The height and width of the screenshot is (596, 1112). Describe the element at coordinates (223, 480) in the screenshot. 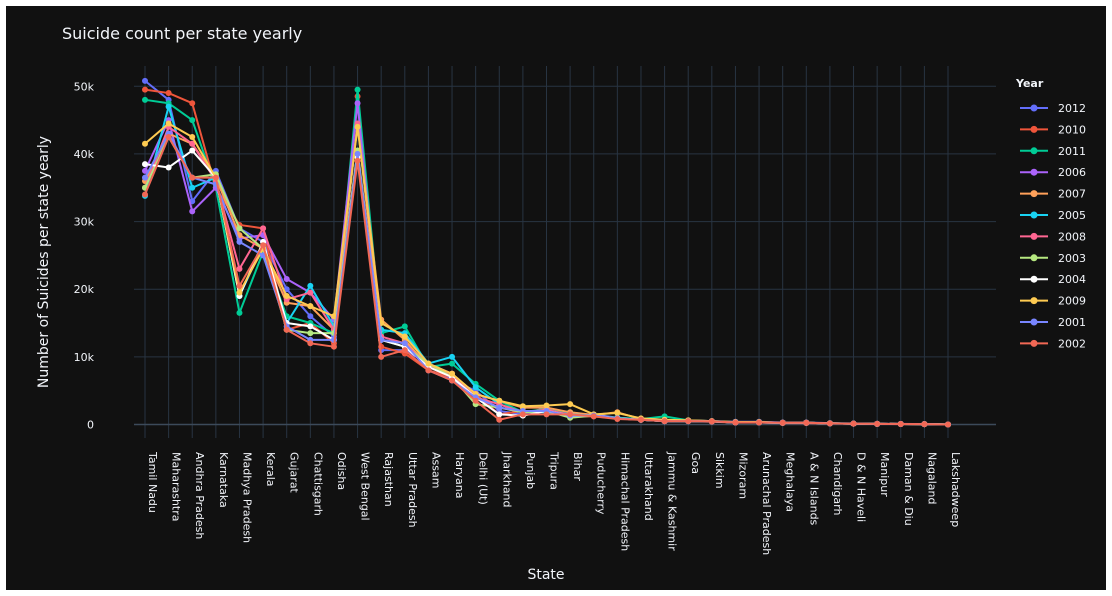

I see `x-tick-label: Karnataka` at that location.